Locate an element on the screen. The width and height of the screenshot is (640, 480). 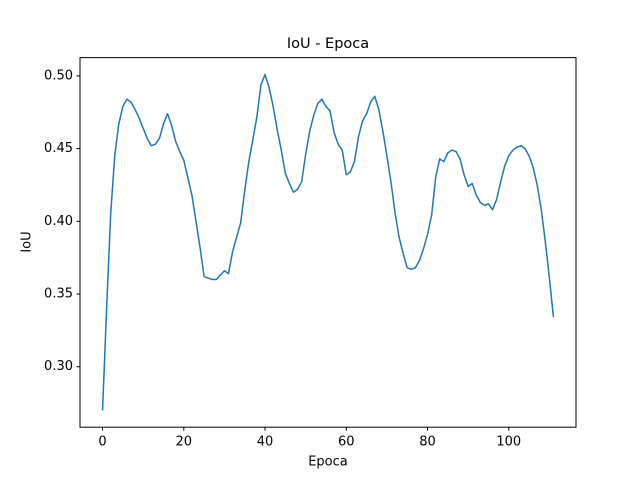
chart-title: IoU - Epoca is located at coordinates (328, 44).